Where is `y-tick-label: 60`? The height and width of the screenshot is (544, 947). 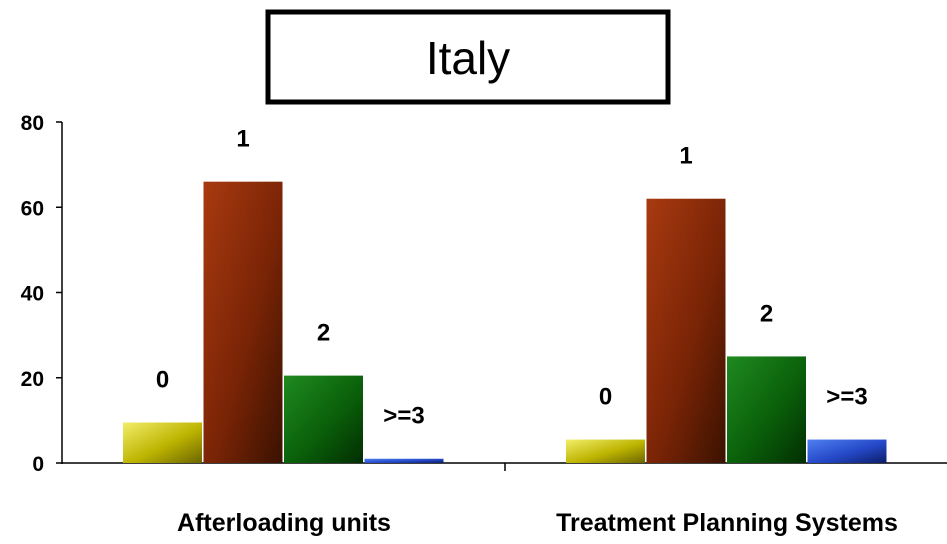 y-tick-label: 60 is located at coordinates (32, 208).